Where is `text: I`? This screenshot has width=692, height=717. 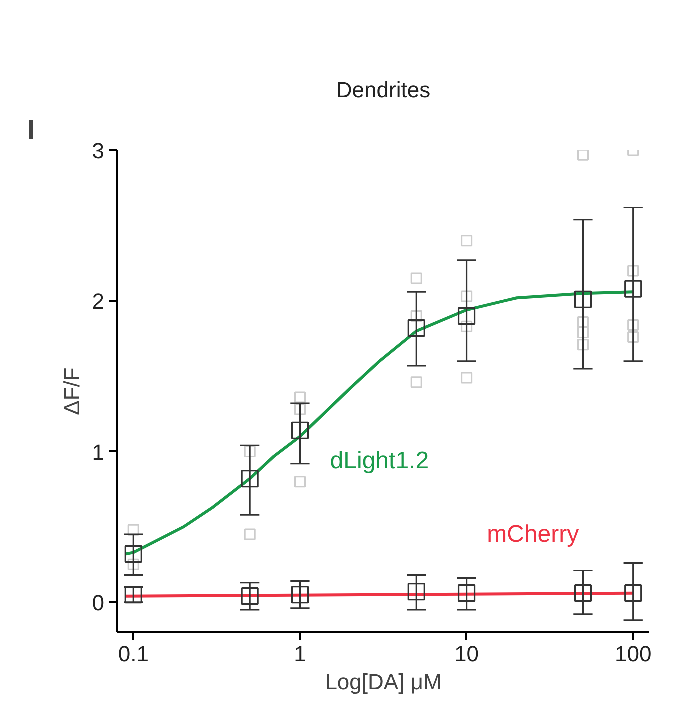 text: I is located at coordinates (32, 130).